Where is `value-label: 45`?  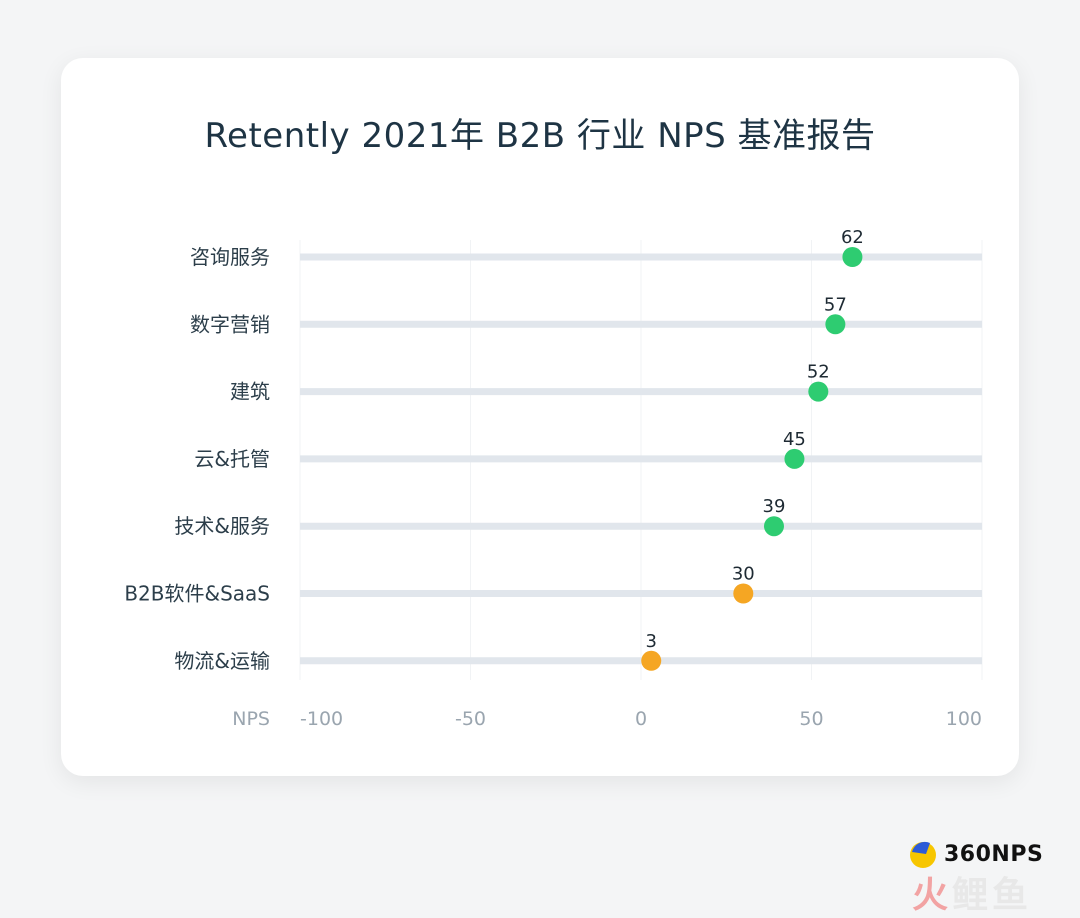
value-label: 45 is located at coordinates (794, 439).